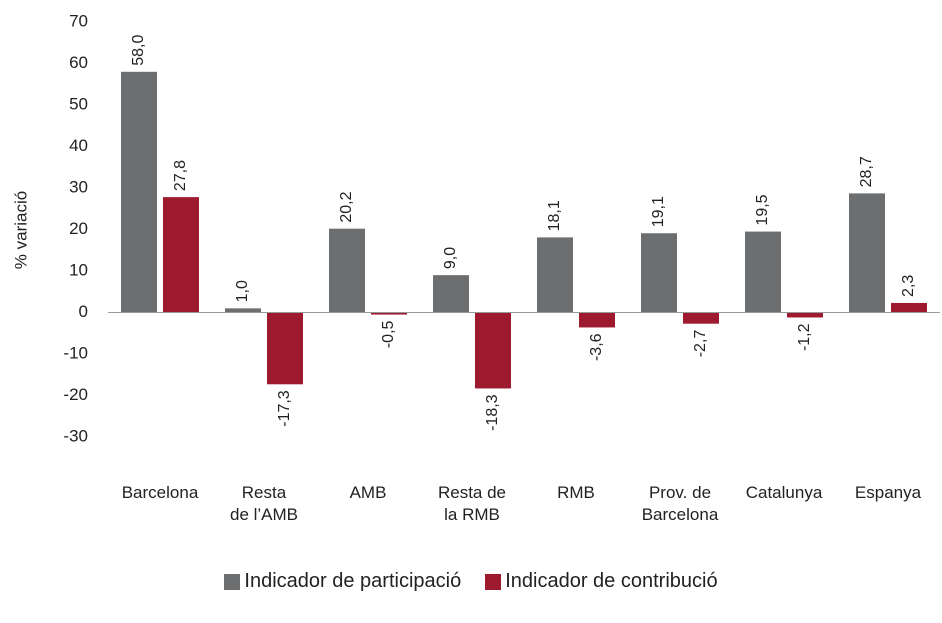  Describe the element at coordinates (596, 347) in the screenshot. I see `value-label: -3,6` at that location.